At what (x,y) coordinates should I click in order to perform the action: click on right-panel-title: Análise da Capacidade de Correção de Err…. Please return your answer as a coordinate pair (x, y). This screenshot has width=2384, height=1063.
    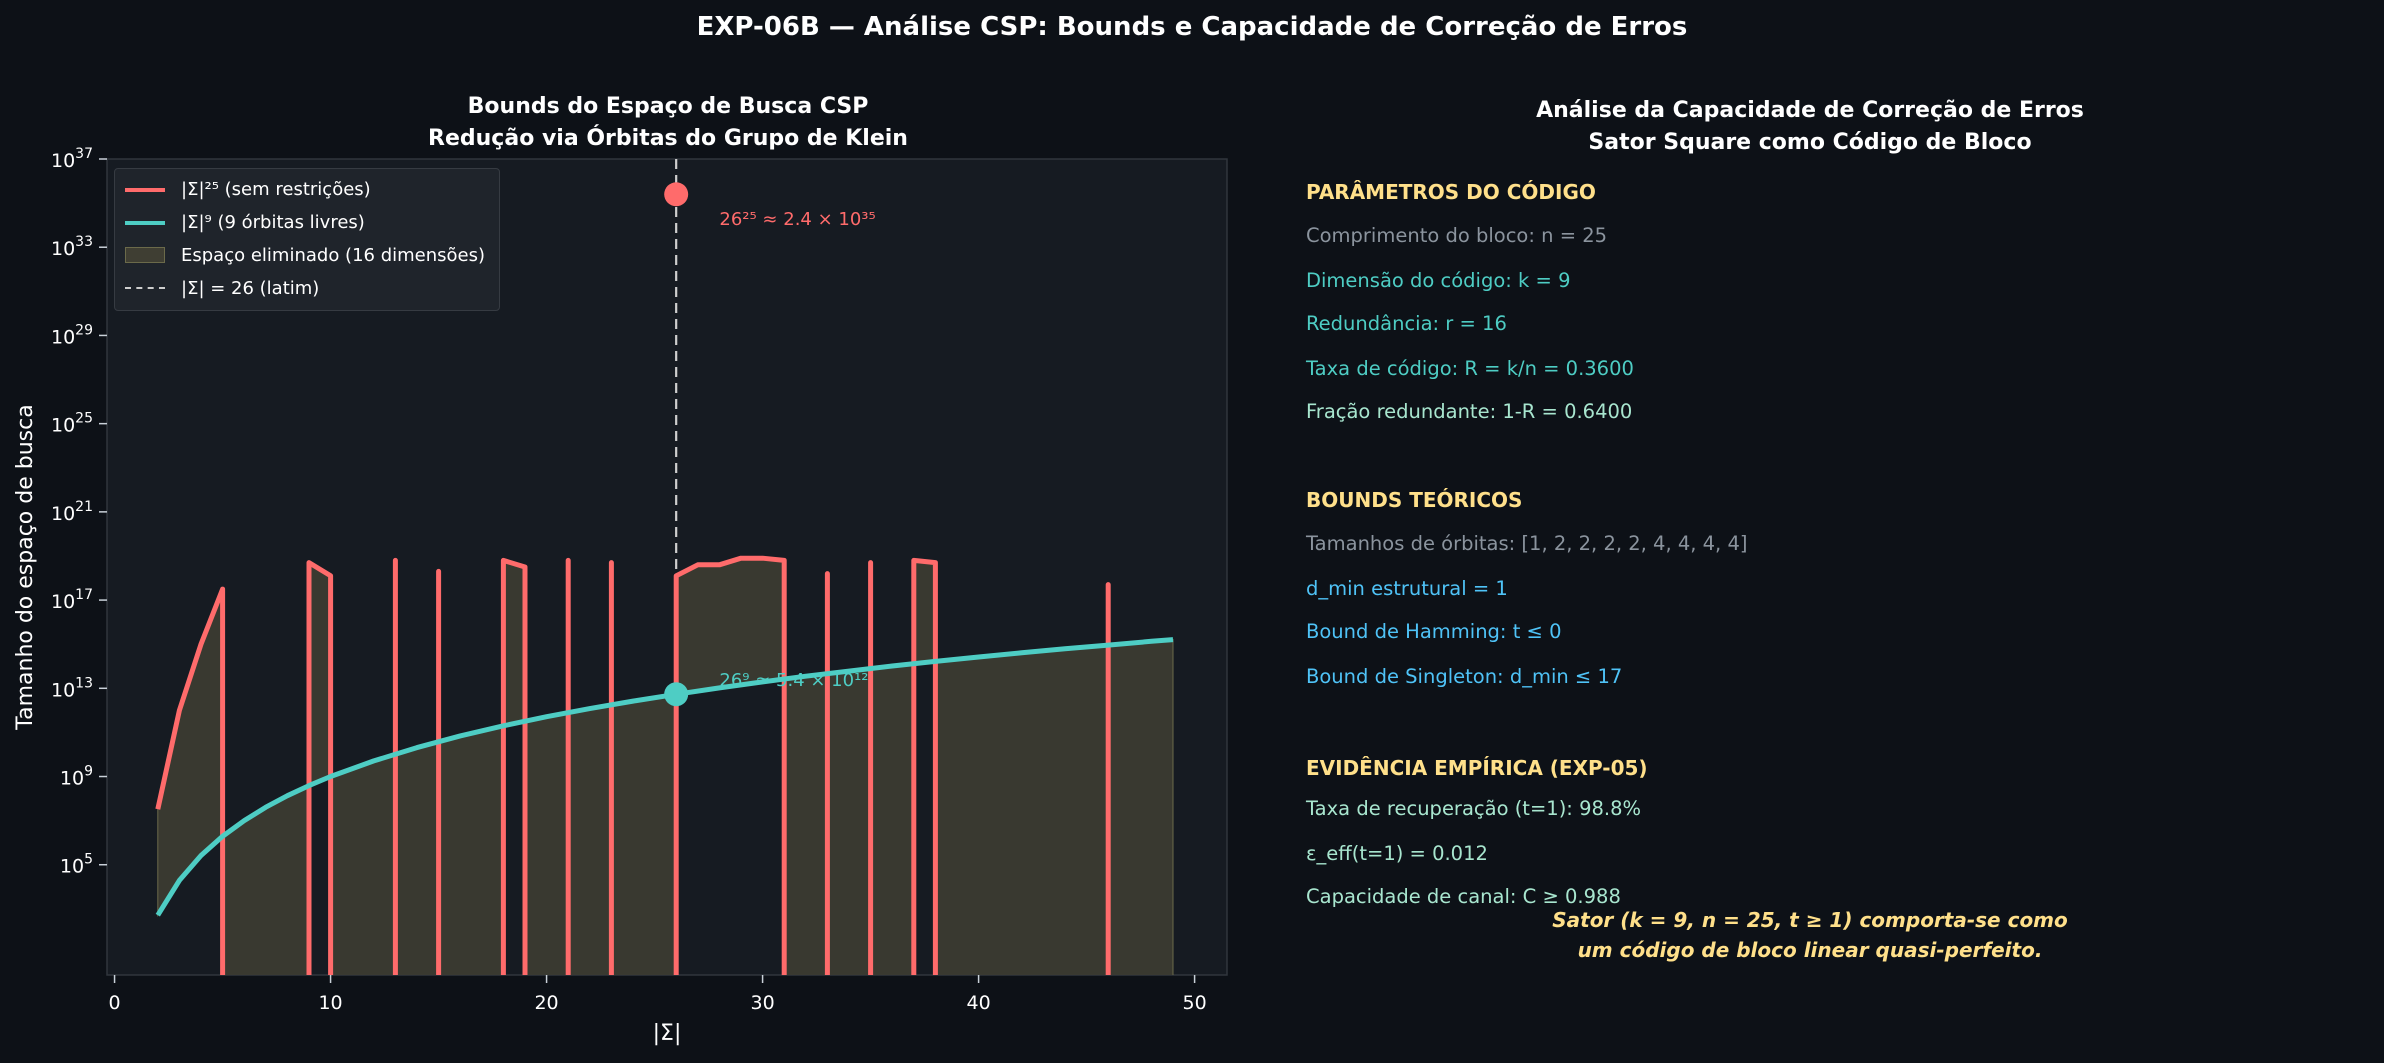
    Looking at the image, I should click on (1810, 127).